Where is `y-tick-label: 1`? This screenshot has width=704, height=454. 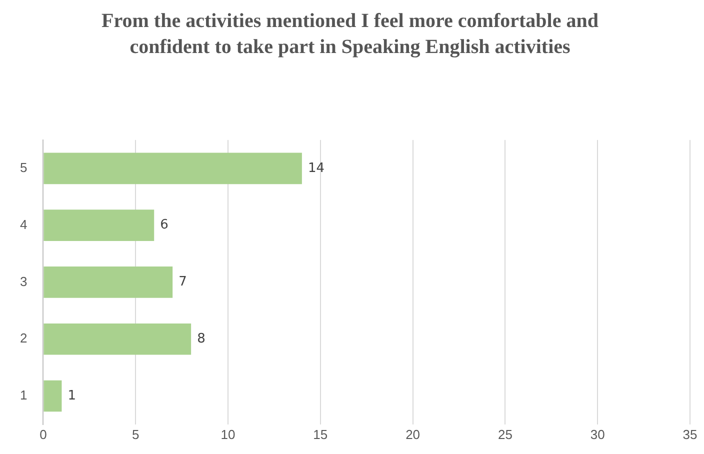 y-tick-label: 1 is located at coordinates (24, 395).